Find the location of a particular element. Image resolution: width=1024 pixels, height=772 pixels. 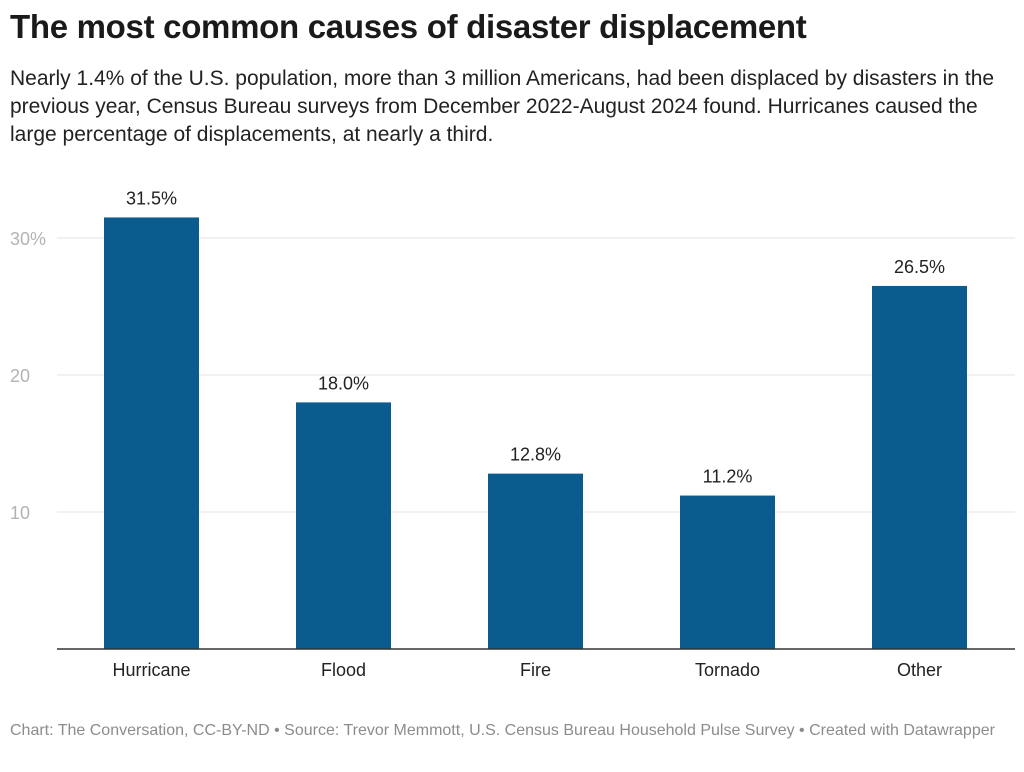

x-tick-label: Tornado is located at coordinates (727, 670).